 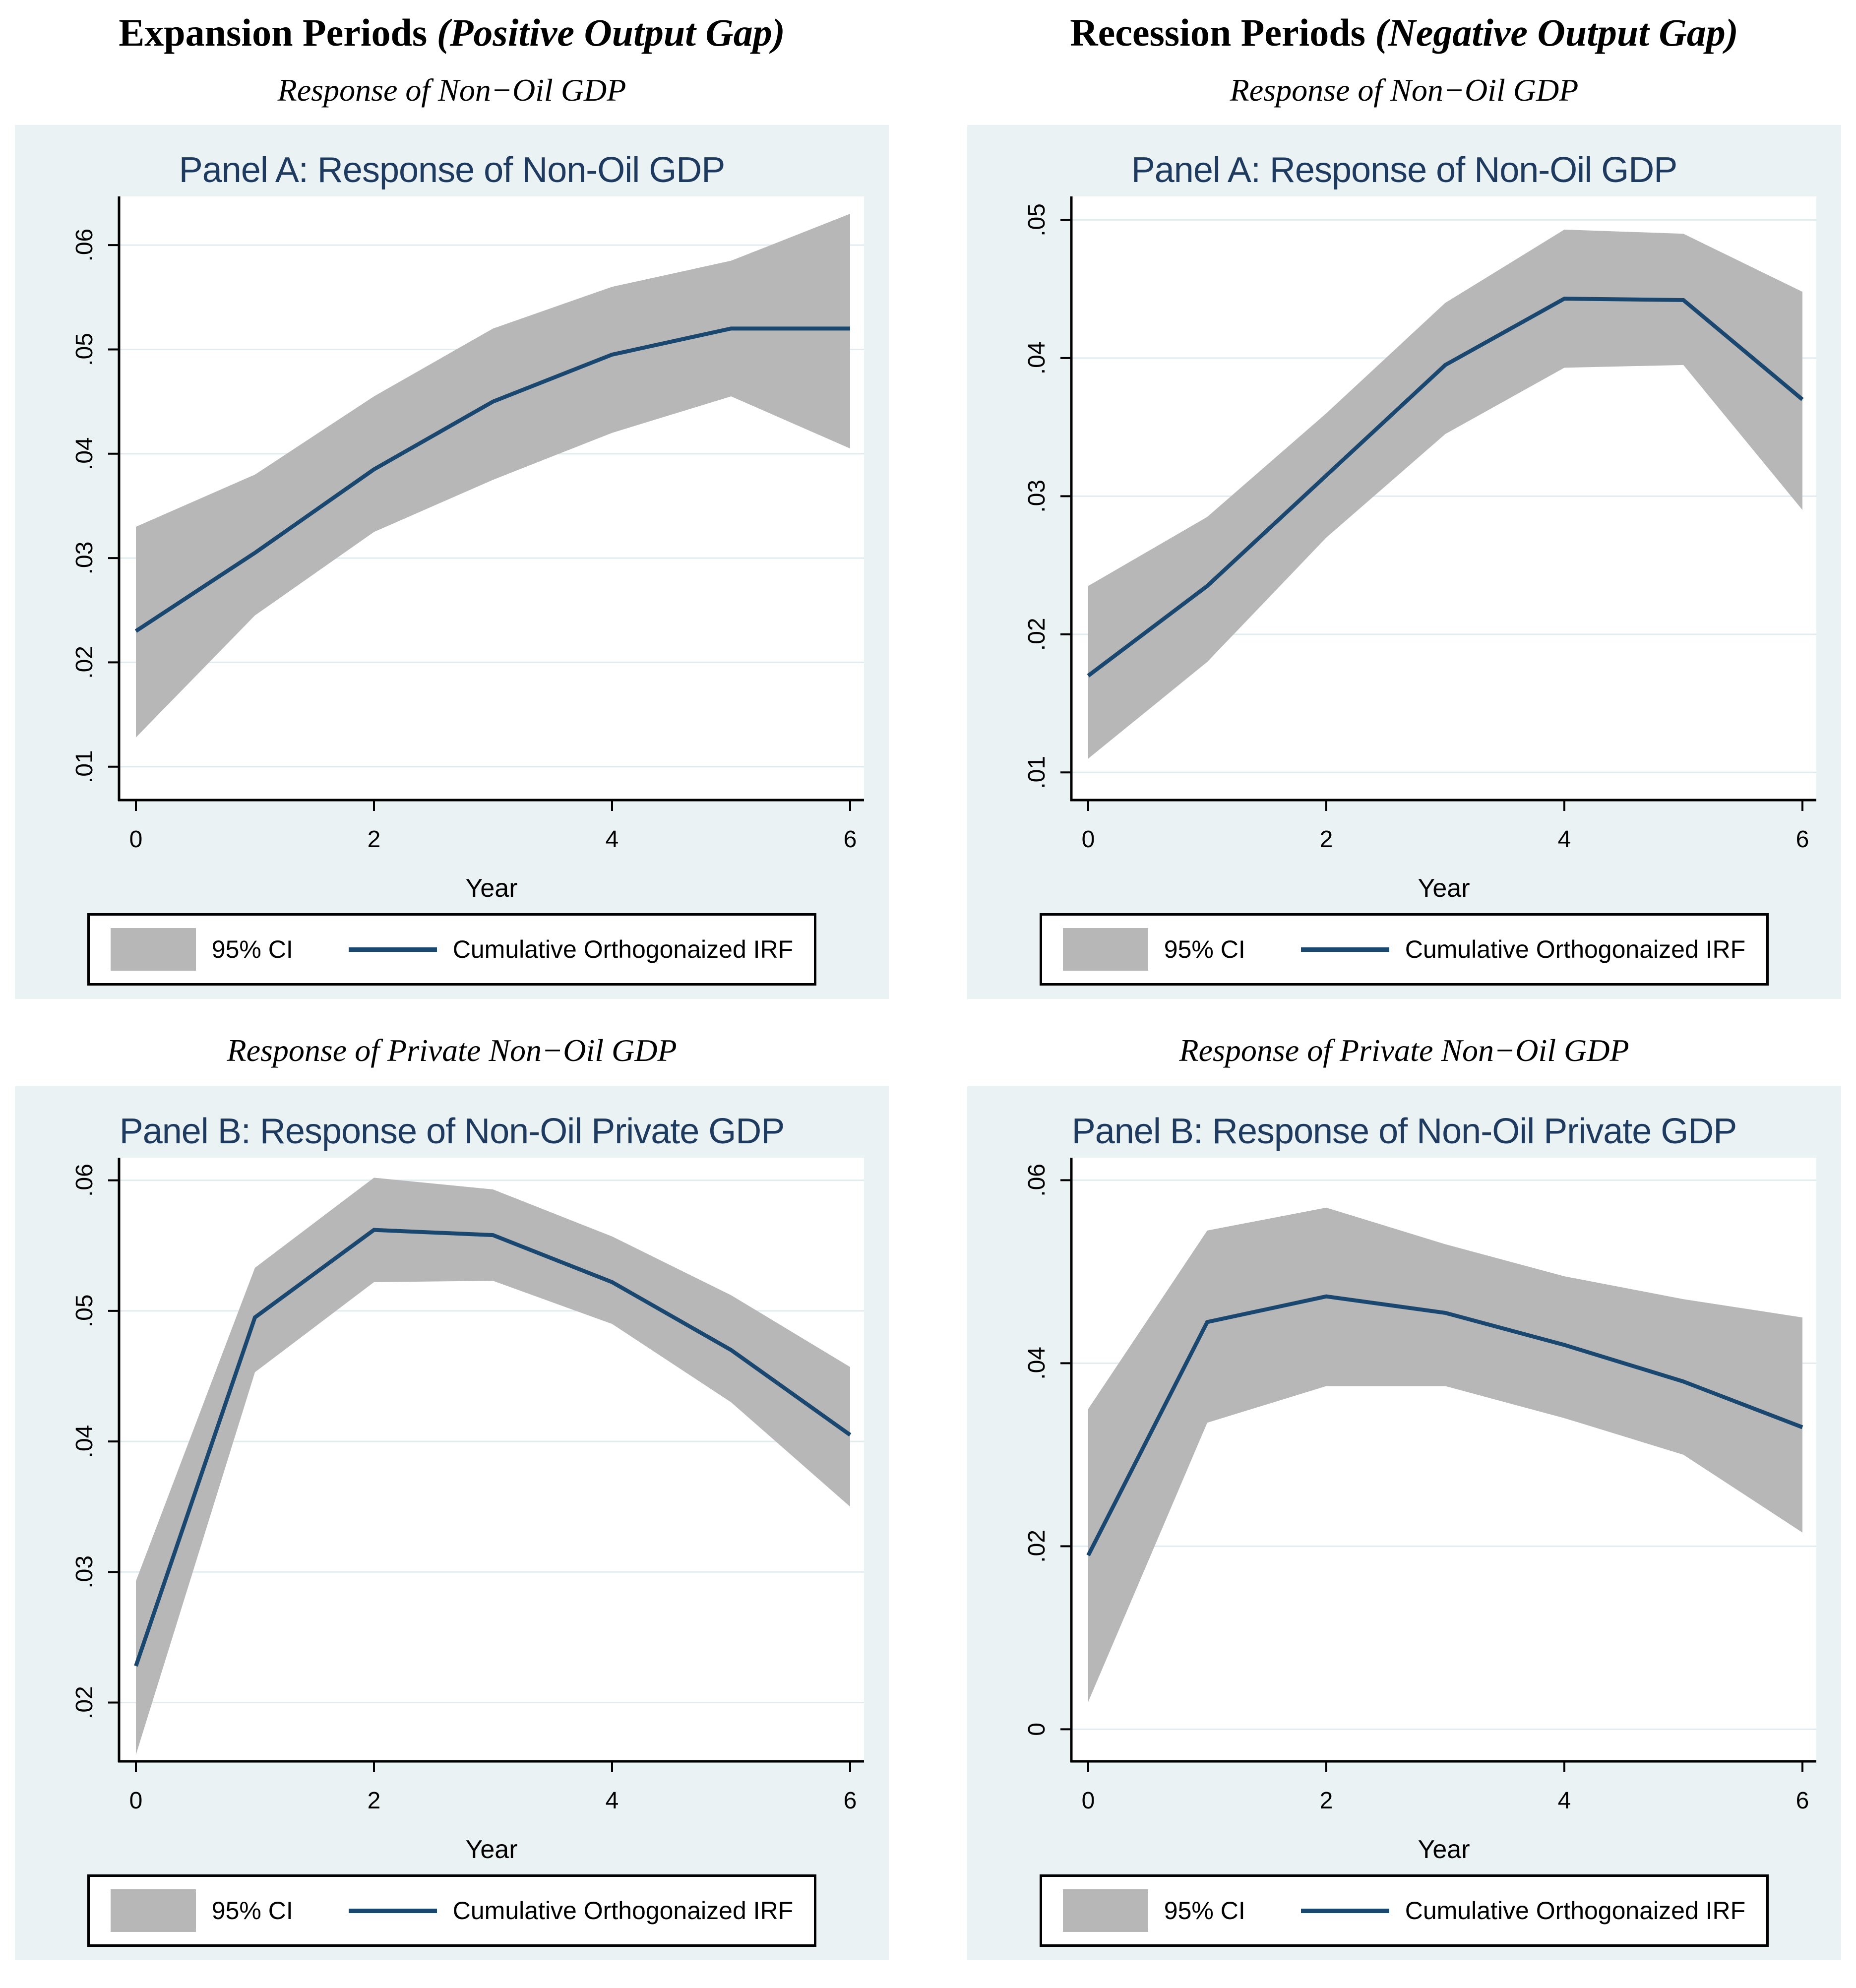 I want to click on column-header-paren: (Negative Output Gap), so click(x=1556, y=32).